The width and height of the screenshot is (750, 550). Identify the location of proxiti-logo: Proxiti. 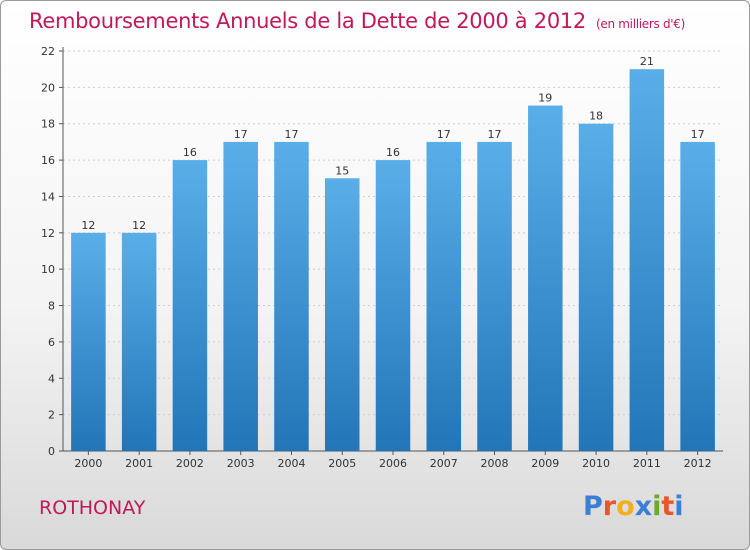
(633, 506).